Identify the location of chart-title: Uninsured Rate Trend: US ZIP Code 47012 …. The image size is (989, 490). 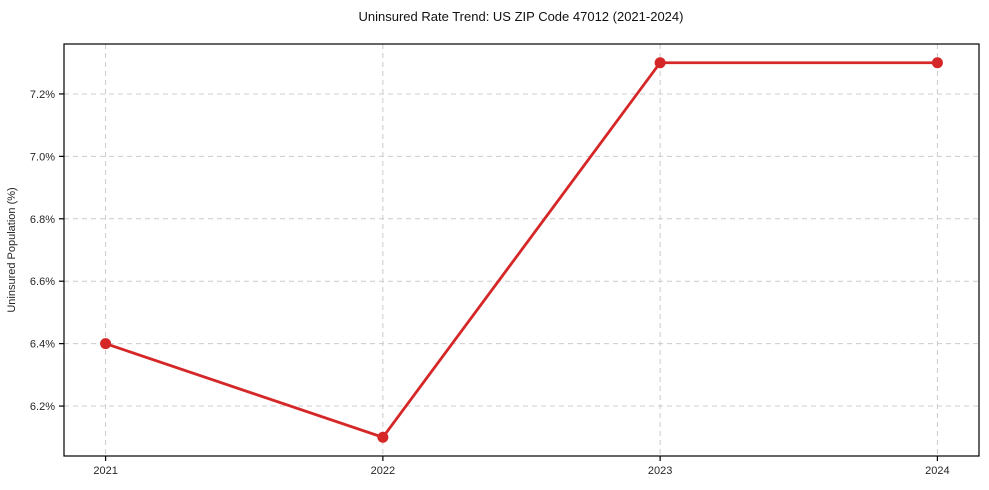
(521, 16).